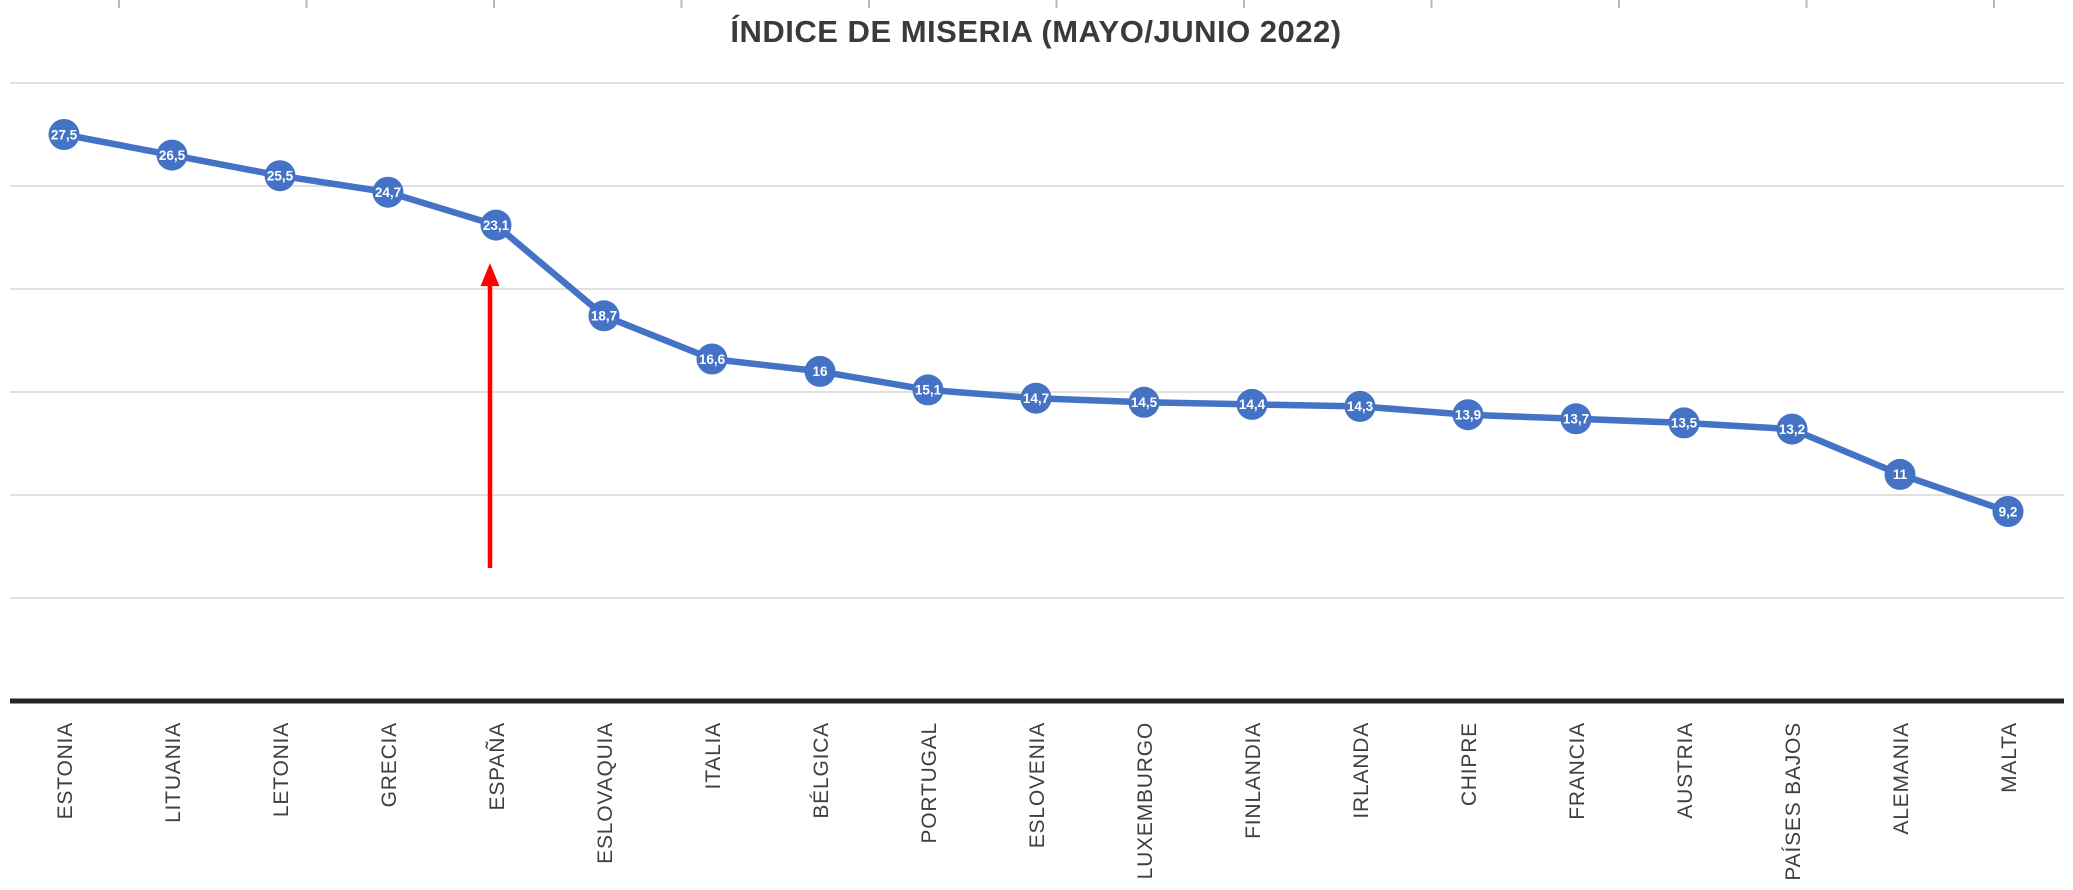 This screenshot has width=2073, height=890. I want to click on data-point-label: 14,4, so click(1252, 404).